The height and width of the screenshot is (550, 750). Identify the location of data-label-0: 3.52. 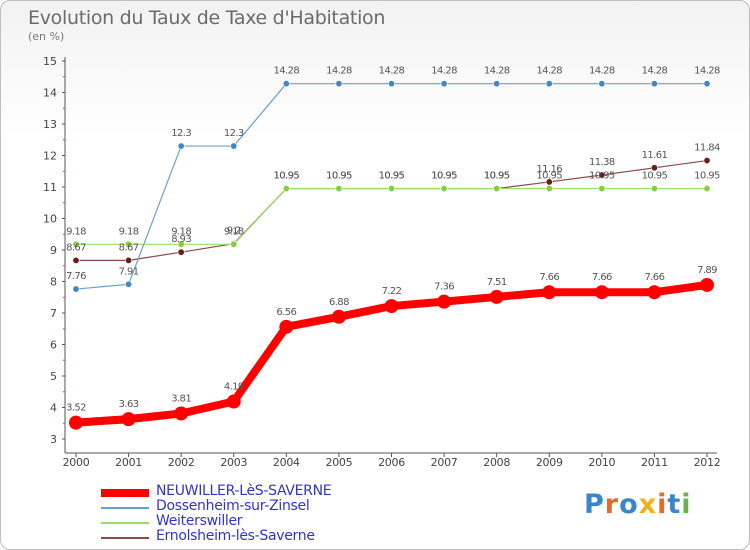
(76, 408).